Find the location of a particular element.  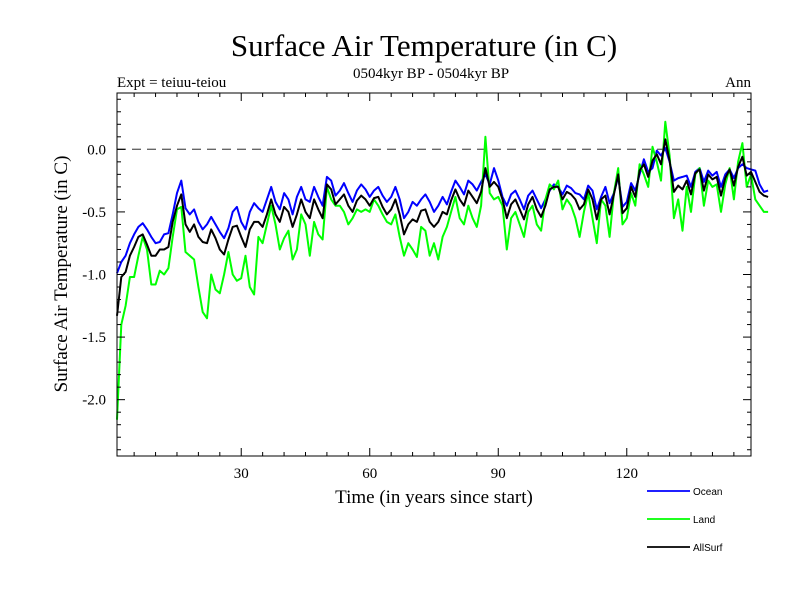

legend-label: Ocean is located at coordinates (707, 492).